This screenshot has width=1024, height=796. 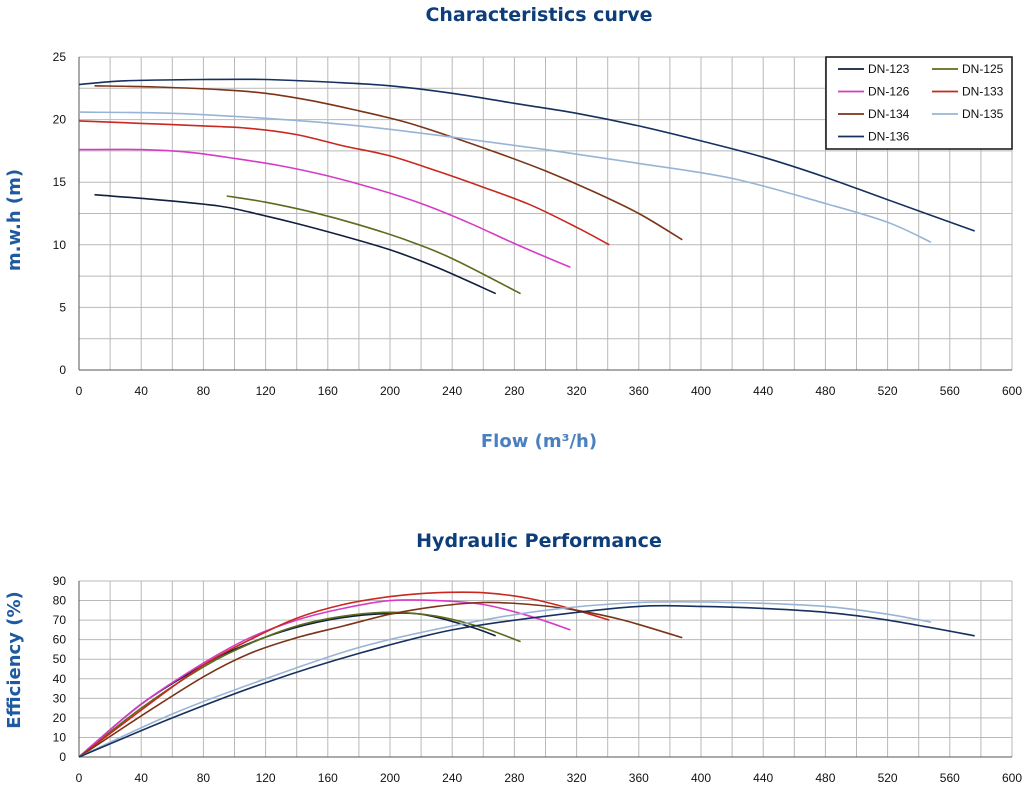 What do you see at coordinates (60, 182) in the screenshot?
I see `y-tick-label: 15` at bounding box center [60, 182].